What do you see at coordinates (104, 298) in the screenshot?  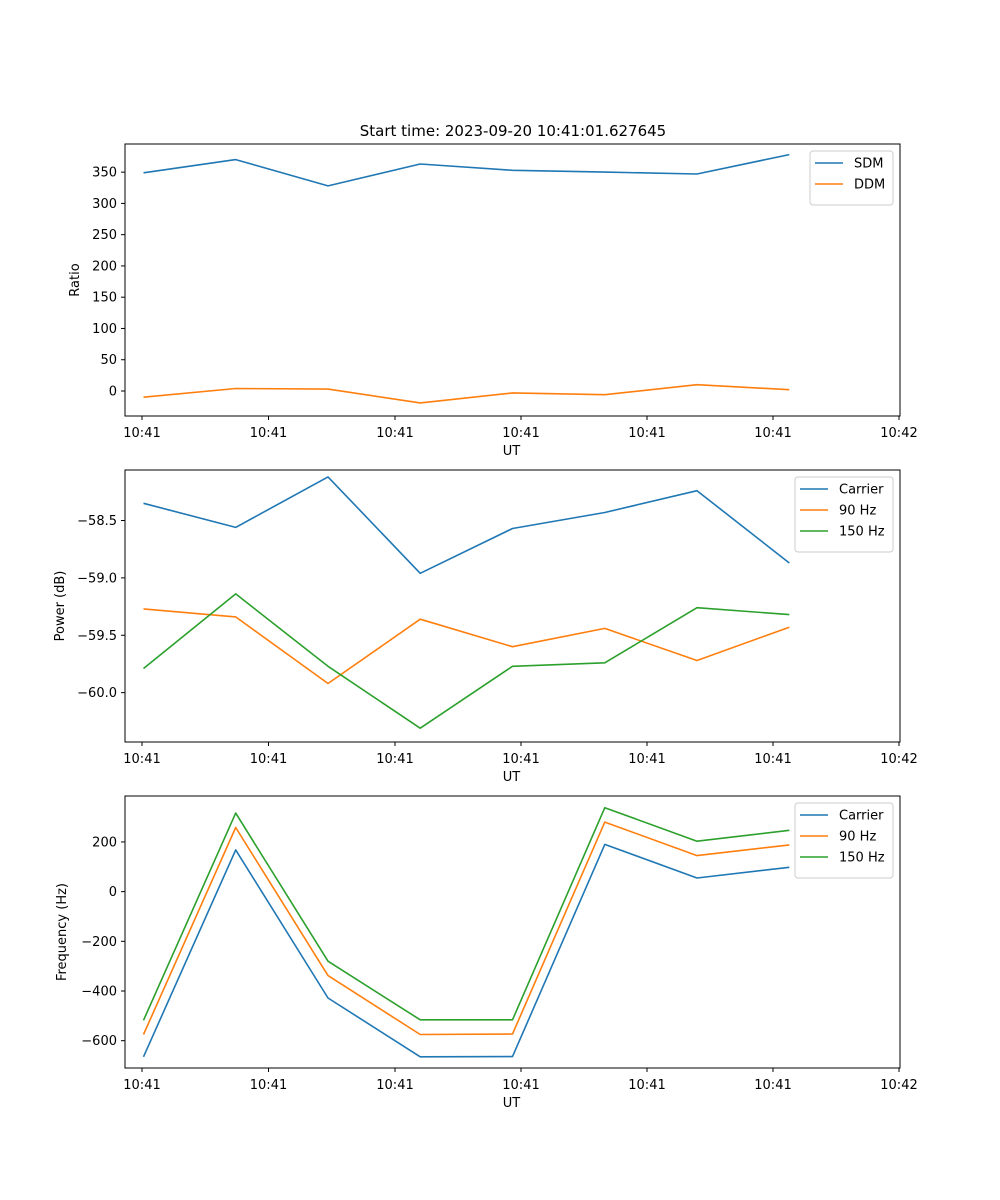 I see `y-tick-label: 150` at bounding box center [104, 298].